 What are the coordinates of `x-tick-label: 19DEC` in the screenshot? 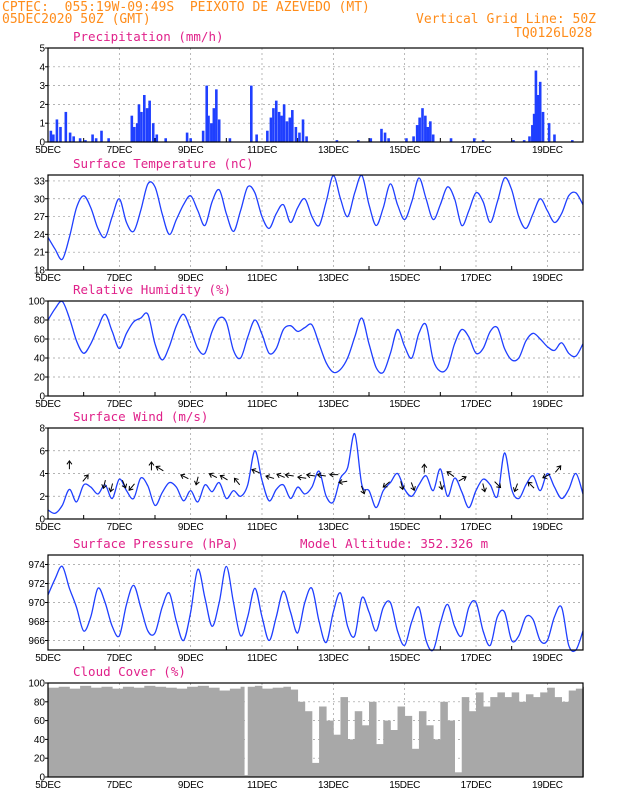 It's located at (547, 527).